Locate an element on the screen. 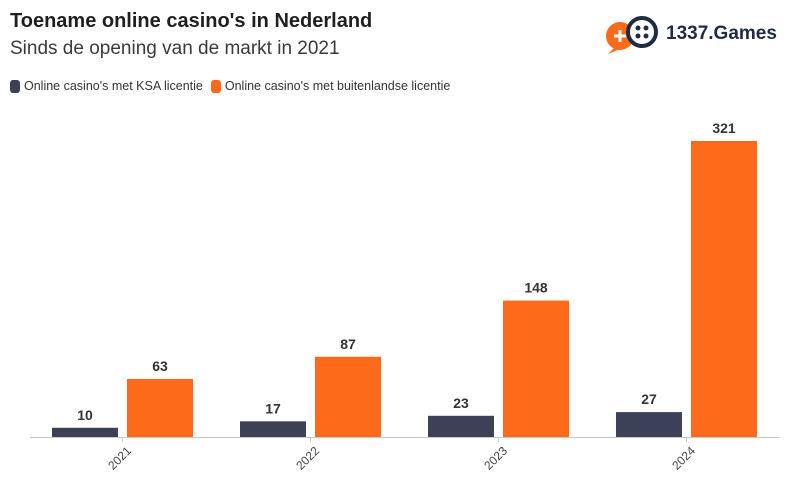  bar-ksa-2021 is located at coordinates (85, 432).